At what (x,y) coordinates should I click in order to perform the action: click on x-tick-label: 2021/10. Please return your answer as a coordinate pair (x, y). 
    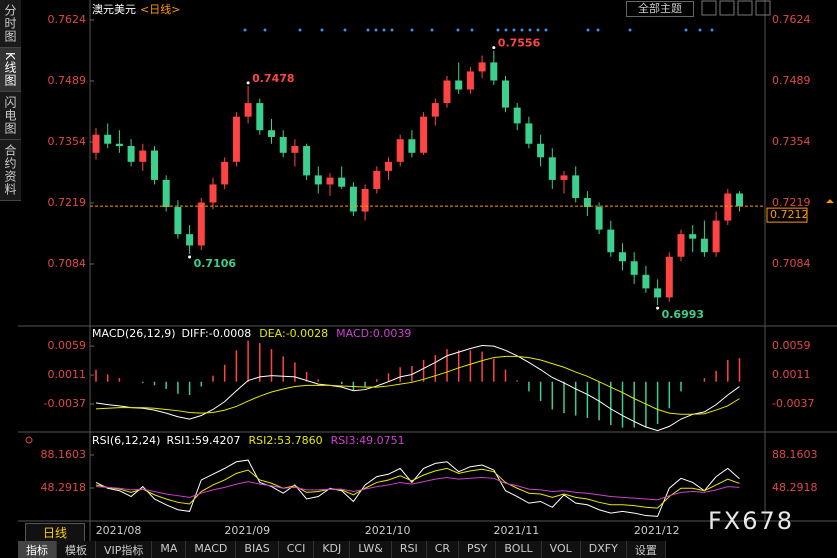
    Looking at the image, I should click on (388, 530).